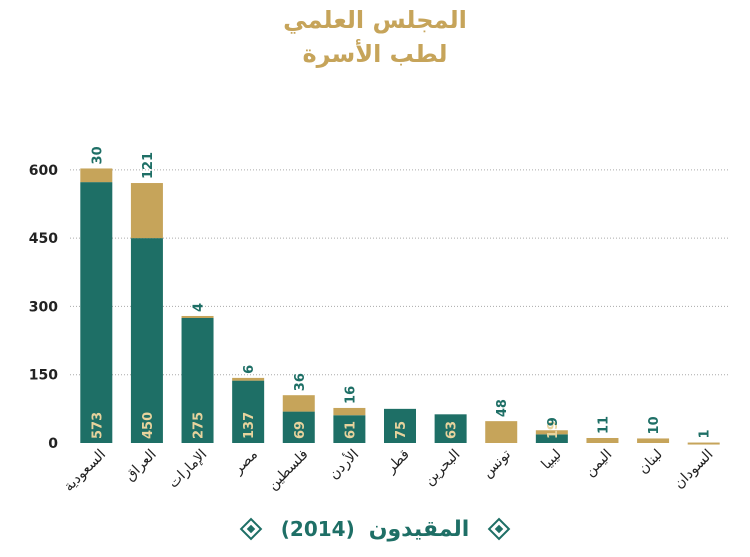  What do you see at coordinates (43, 171) in the screenshot?
I see `y-tick-label: 600` at bounding box center [43, 171].